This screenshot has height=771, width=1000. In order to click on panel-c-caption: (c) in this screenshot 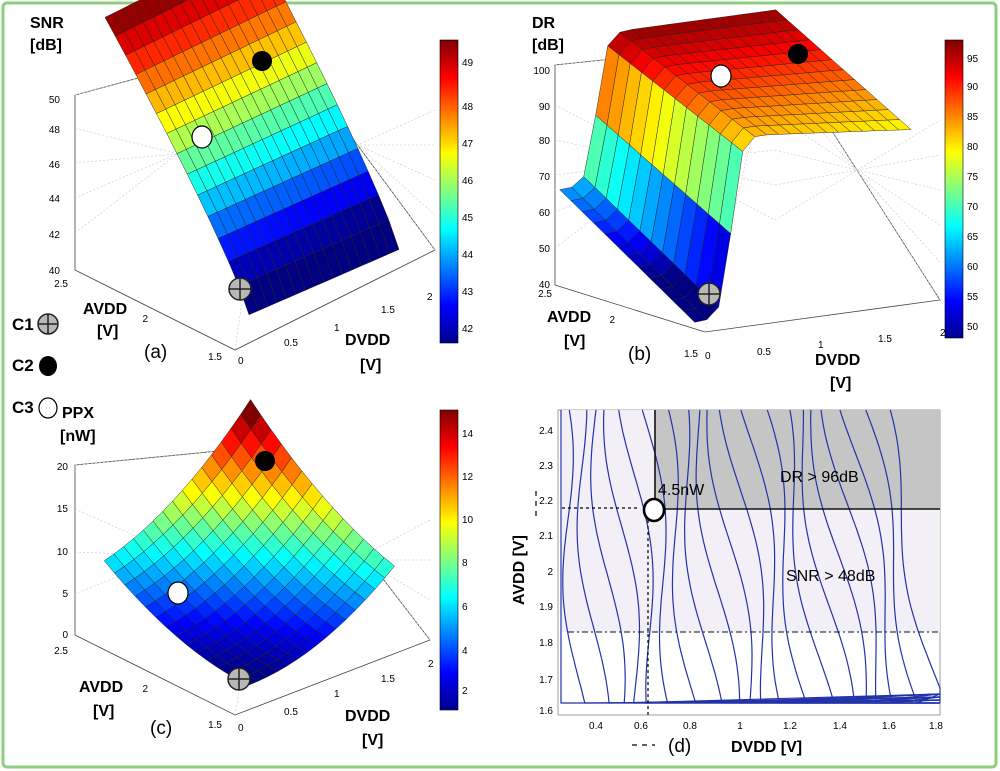, I will do `click(161, 728)`.